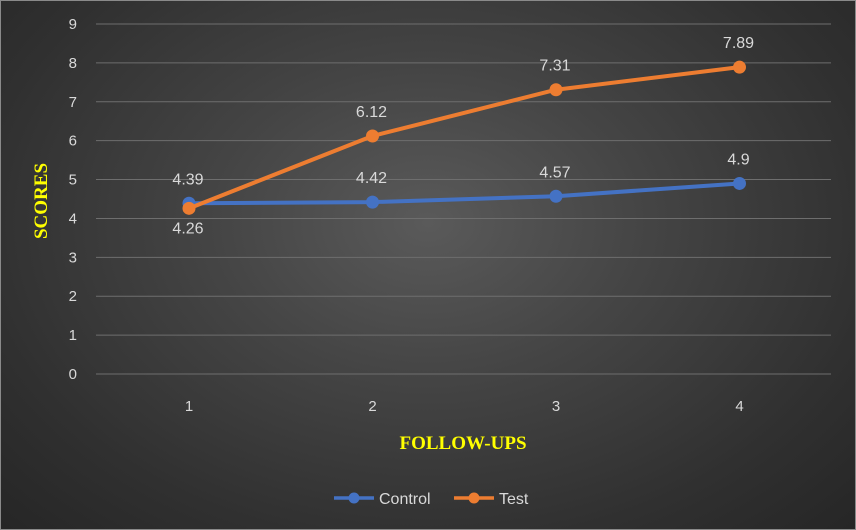 Image resolution: width=856 pixels, height=530 pixels. What do you see at coordinates (554, 66) in the screenshot?
I see `data-label-test: 7.31` at bounding box center [554, 66].